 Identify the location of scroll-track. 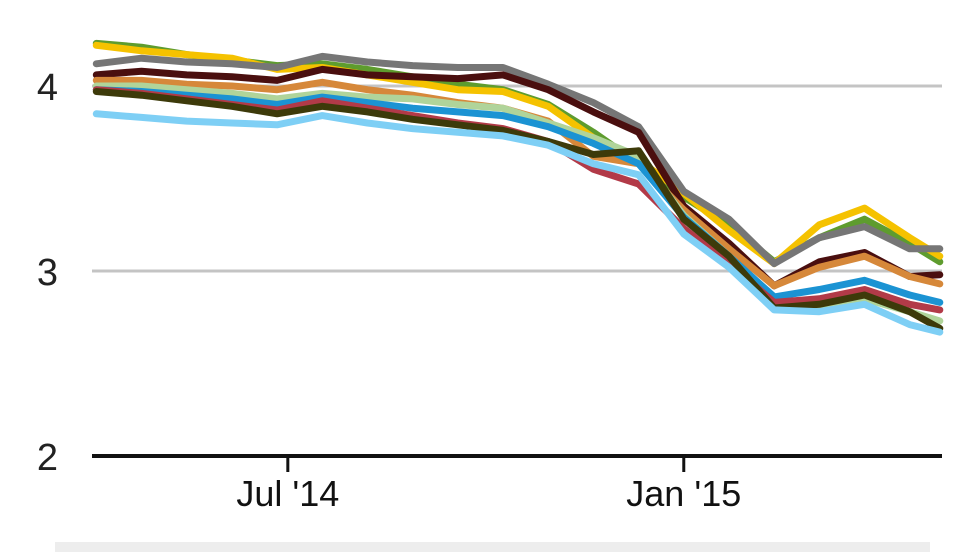
(492, 547).